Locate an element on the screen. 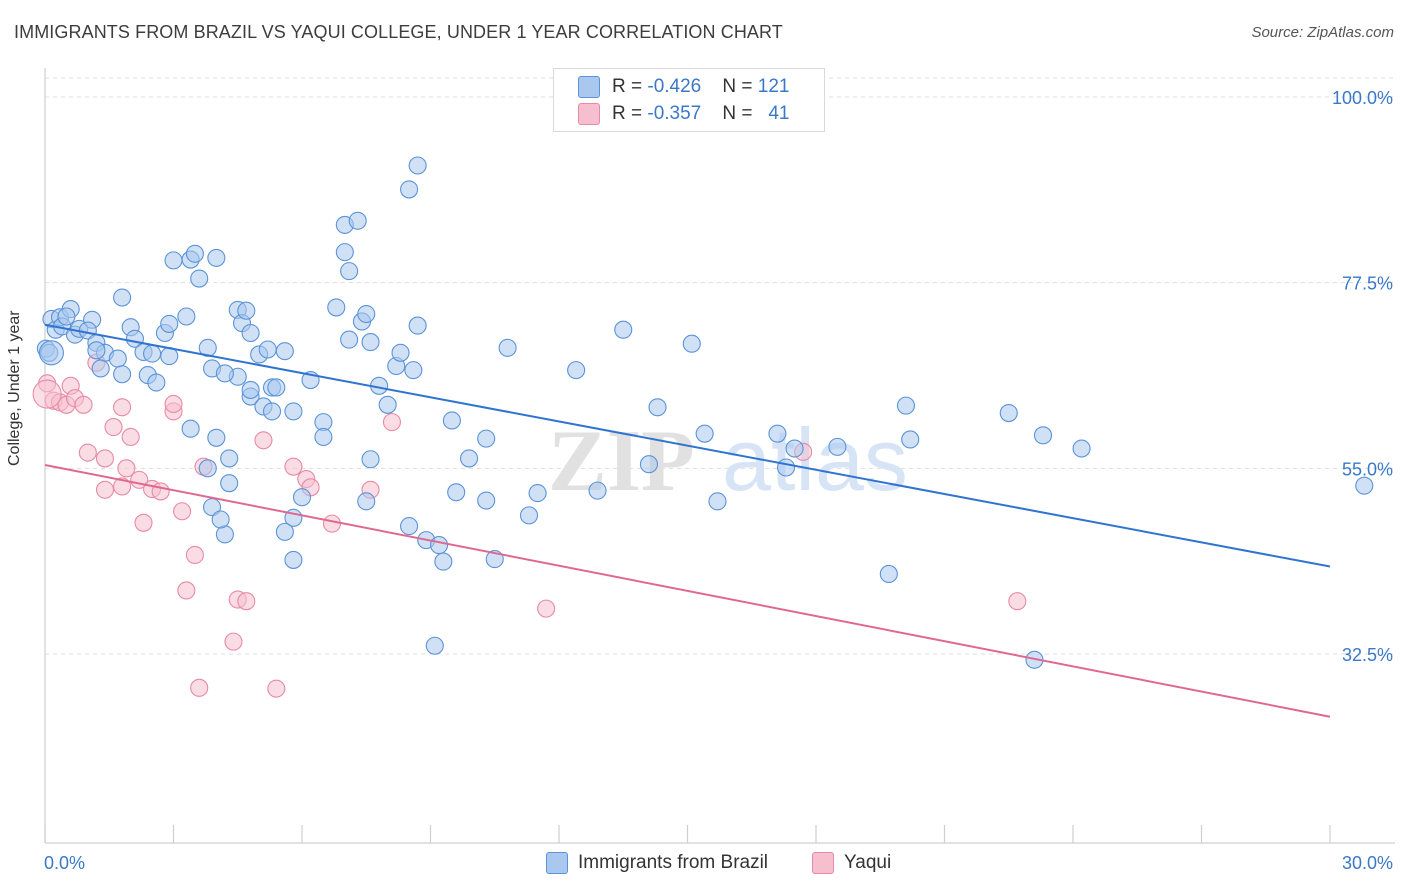 This screenshot has height=892, width=1406. watermark-atlas: atlas is located at coordinates (815, 459).